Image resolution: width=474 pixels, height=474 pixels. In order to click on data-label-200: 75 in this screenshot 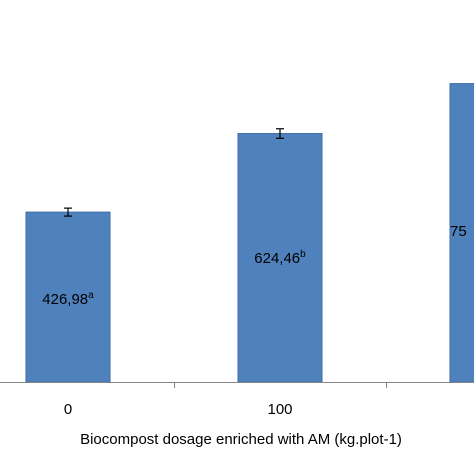, I will do `click(458, 231)`.